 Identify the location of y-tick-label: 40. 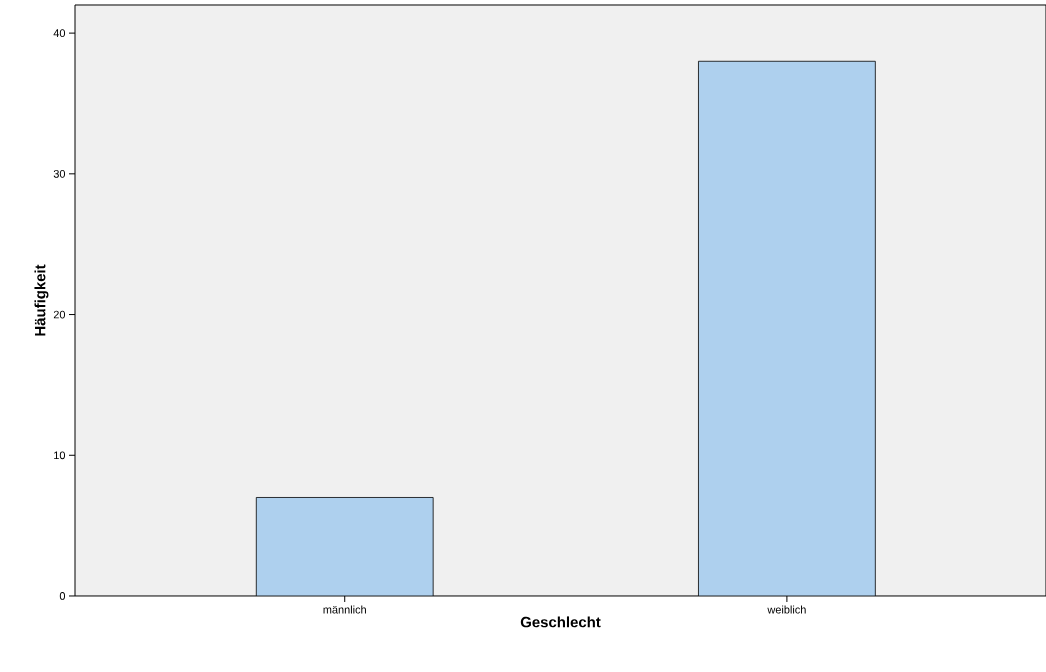
(59, 33).